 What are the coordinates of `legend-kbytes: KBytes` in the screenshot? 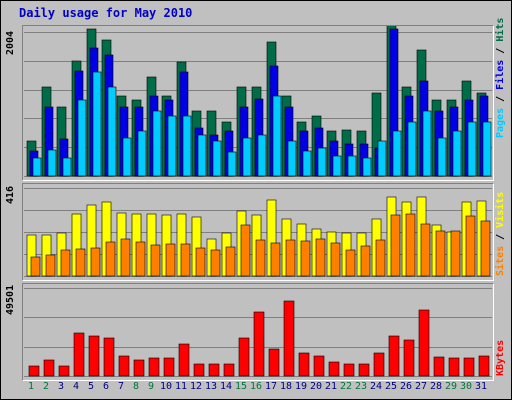 It's located at (500, 357).